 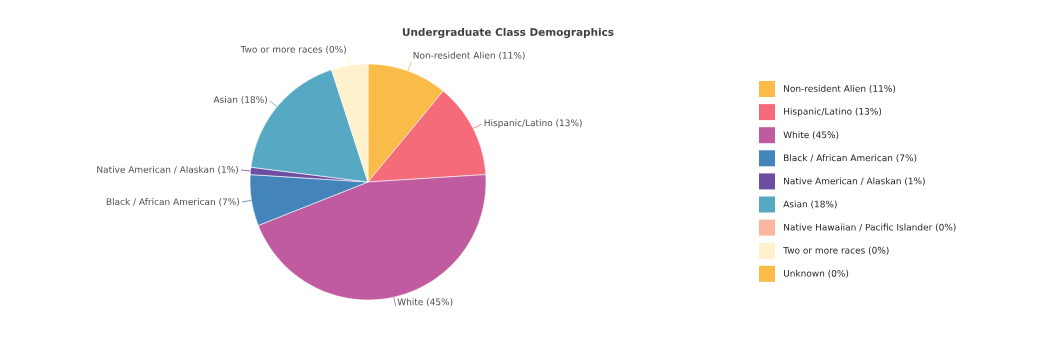 What do you see at coordinates (833, 112) in the screenshot?
I see `legend-label: Hispanic/Latino (13%)` at bounding box center [833, 112].